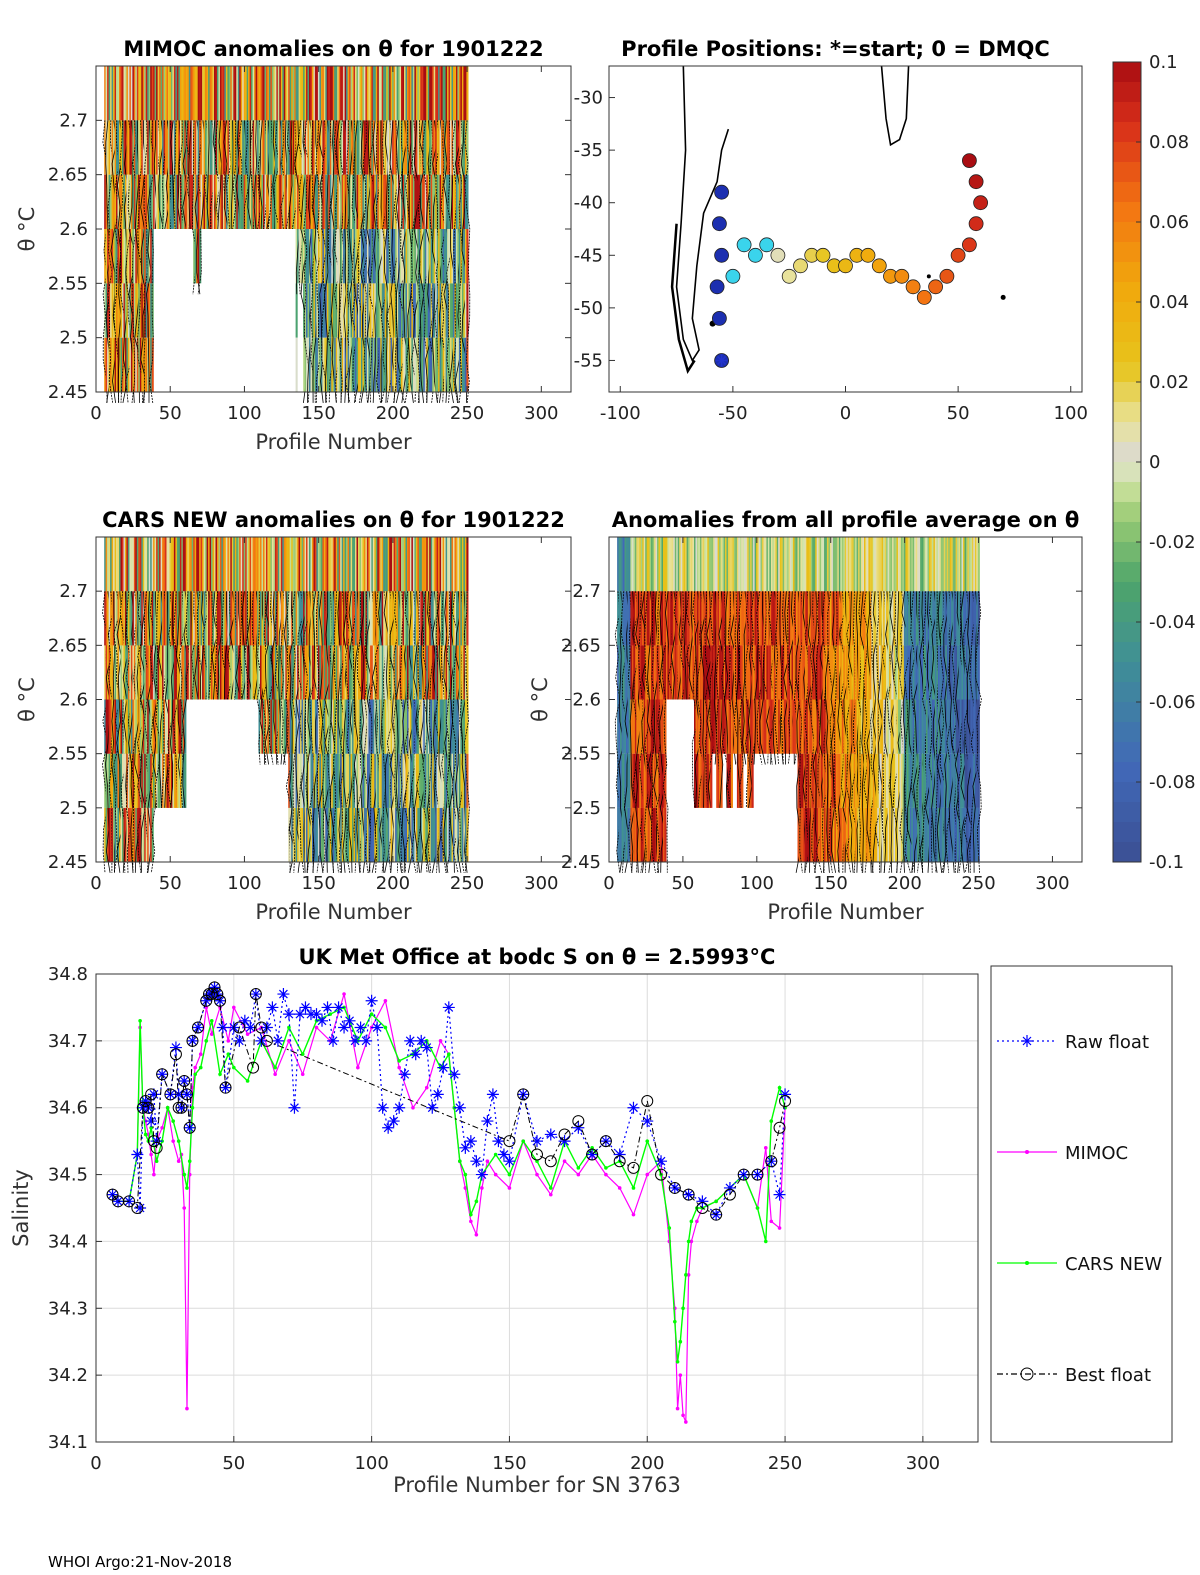 Image resolution: width=1200 pixels, height=1575 pixels. What do you see at coordinates (719, 318) in the screenshot?
I see `track-point` at bounding box center [719, 318].